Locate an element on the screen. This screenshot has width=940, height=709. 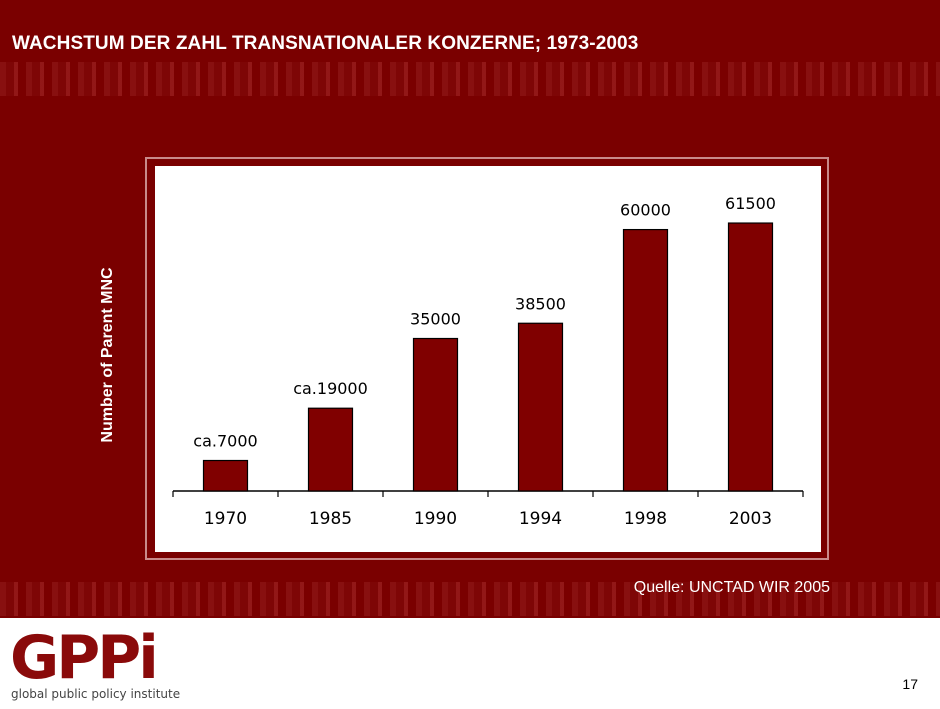
decorative-stripe-bottom is located at coordinates (470, 599).